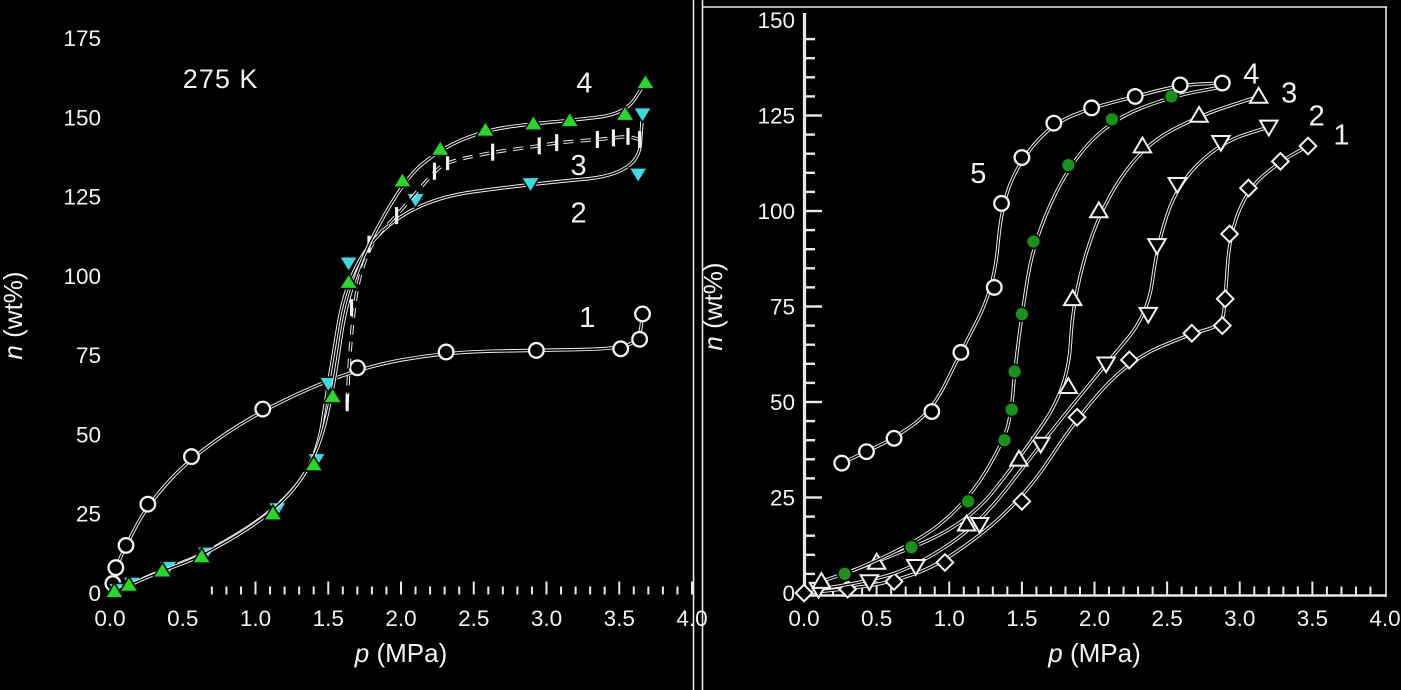 The image size is (1401, 690). I want to click on y-tick-label: 150, so click(776, 20).